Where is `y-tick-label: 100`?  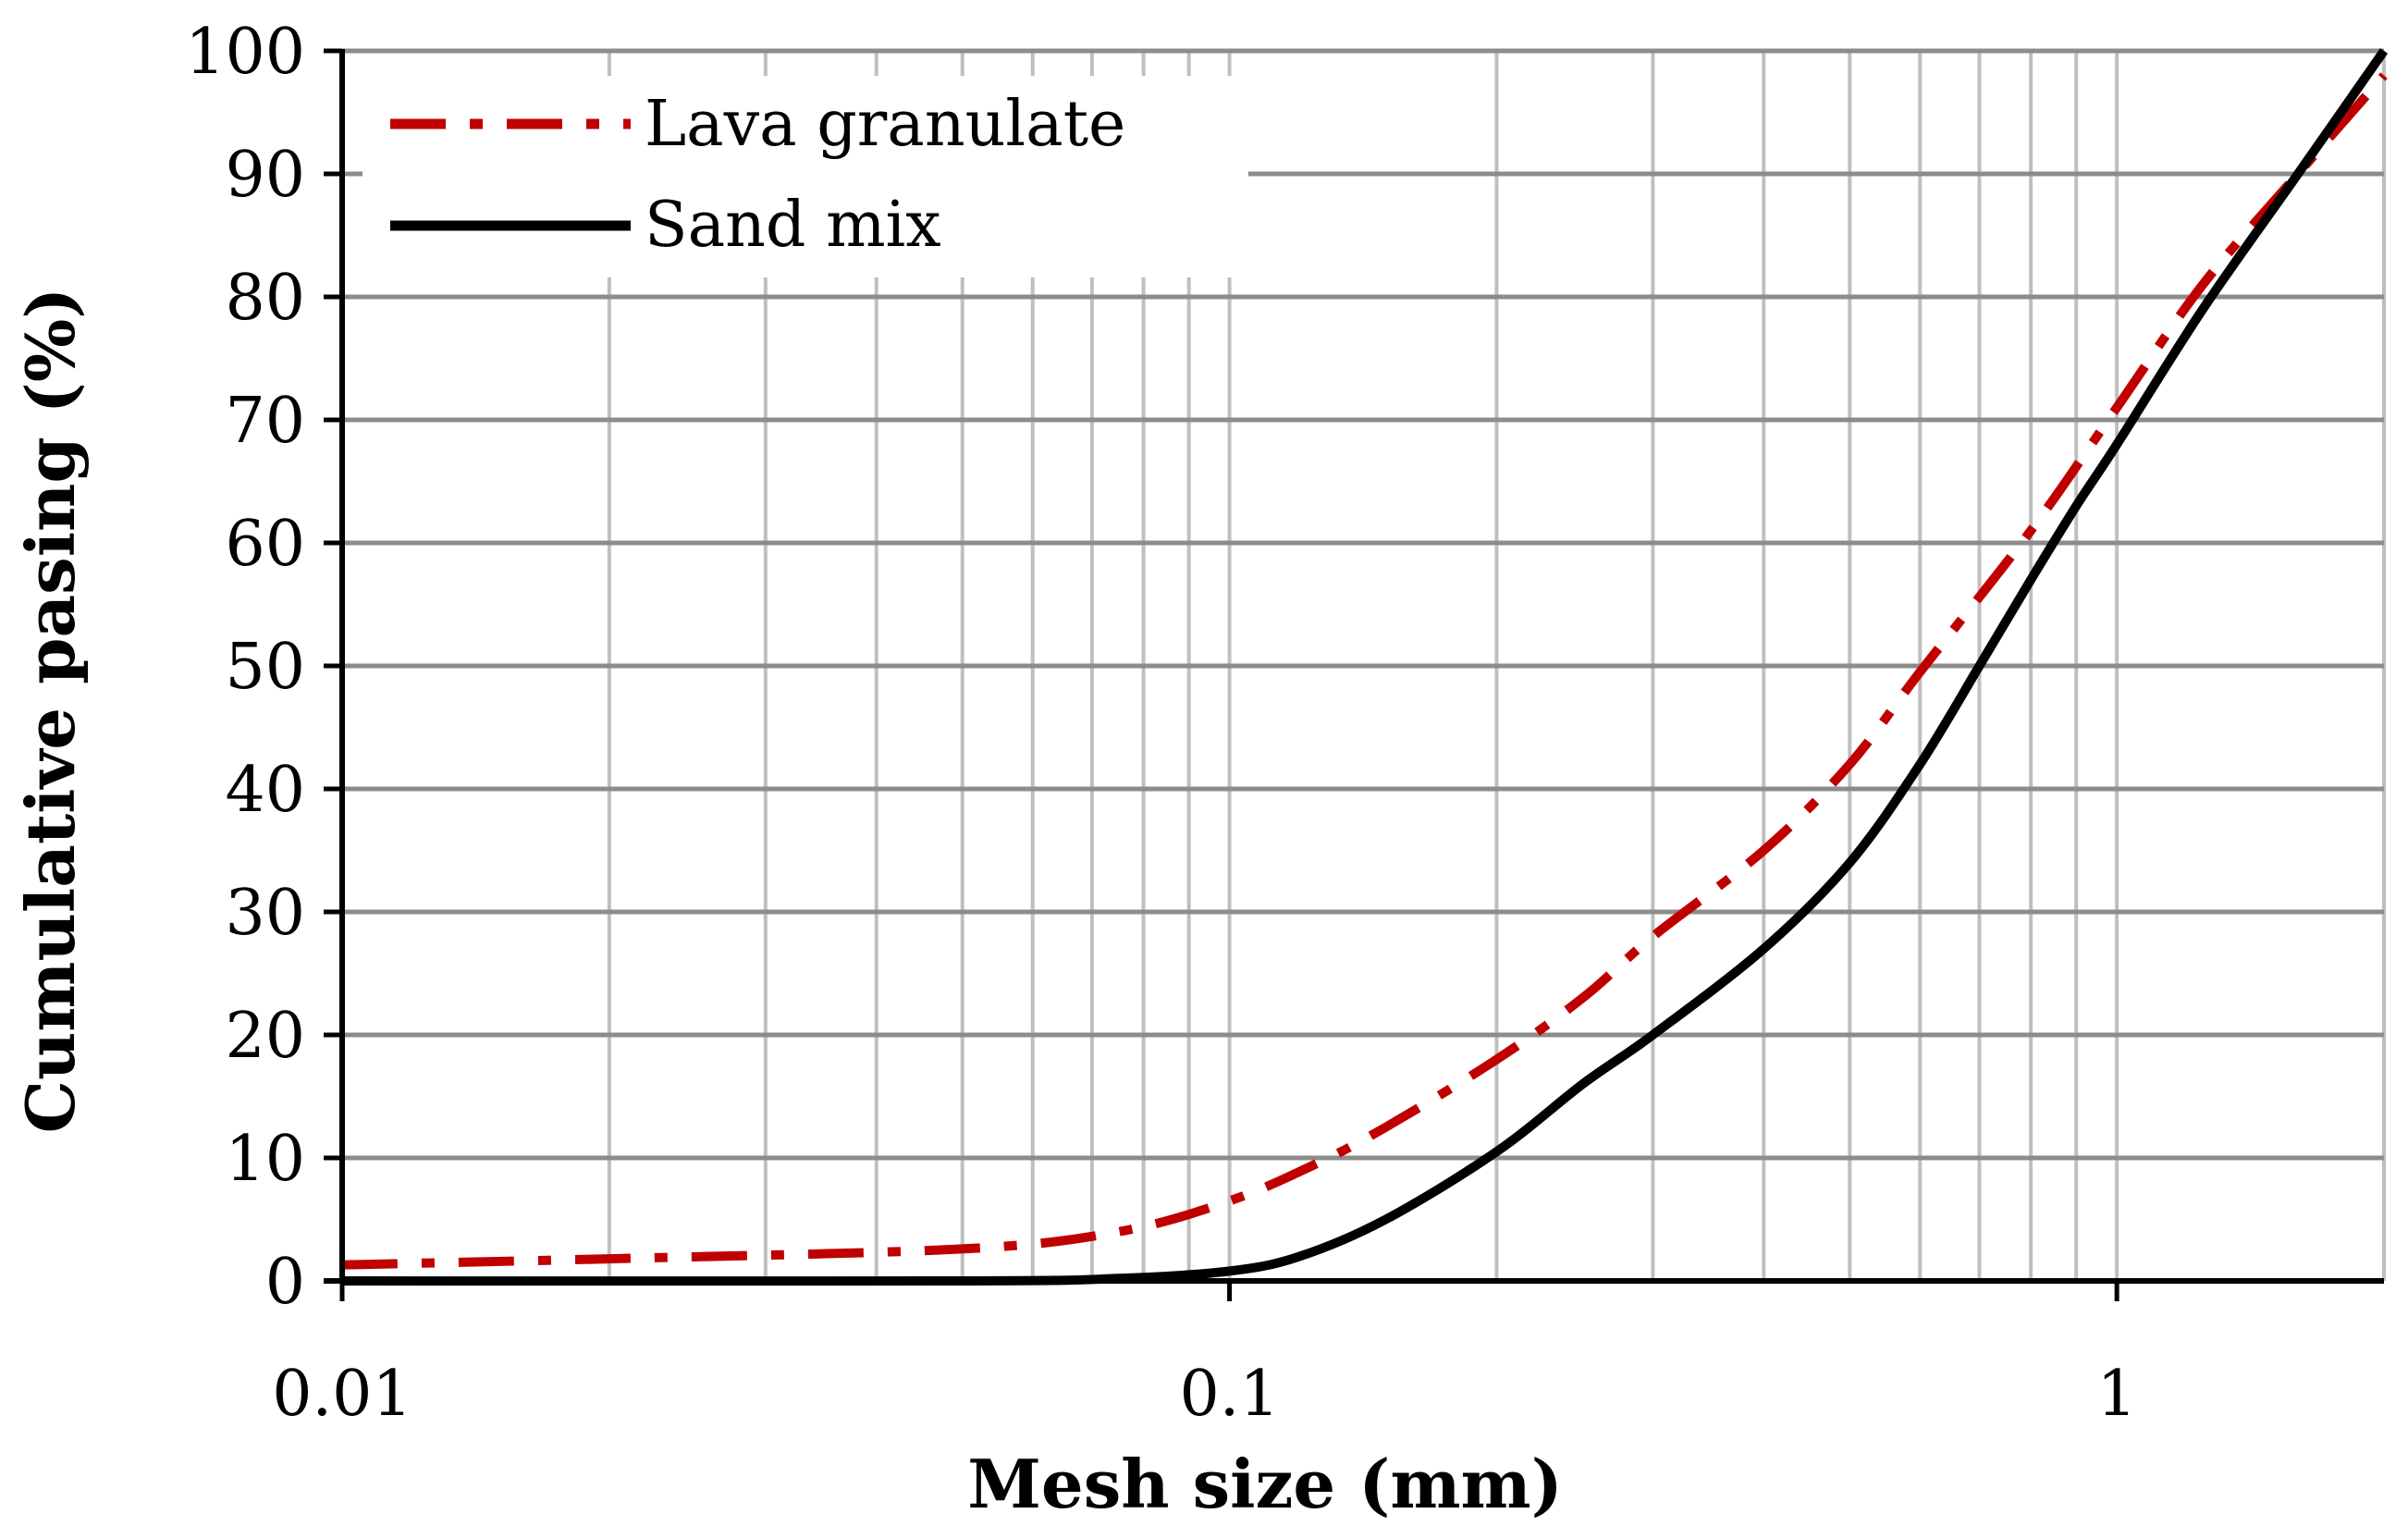 y-tick-label: 100 is located at coordinates (245, 52).